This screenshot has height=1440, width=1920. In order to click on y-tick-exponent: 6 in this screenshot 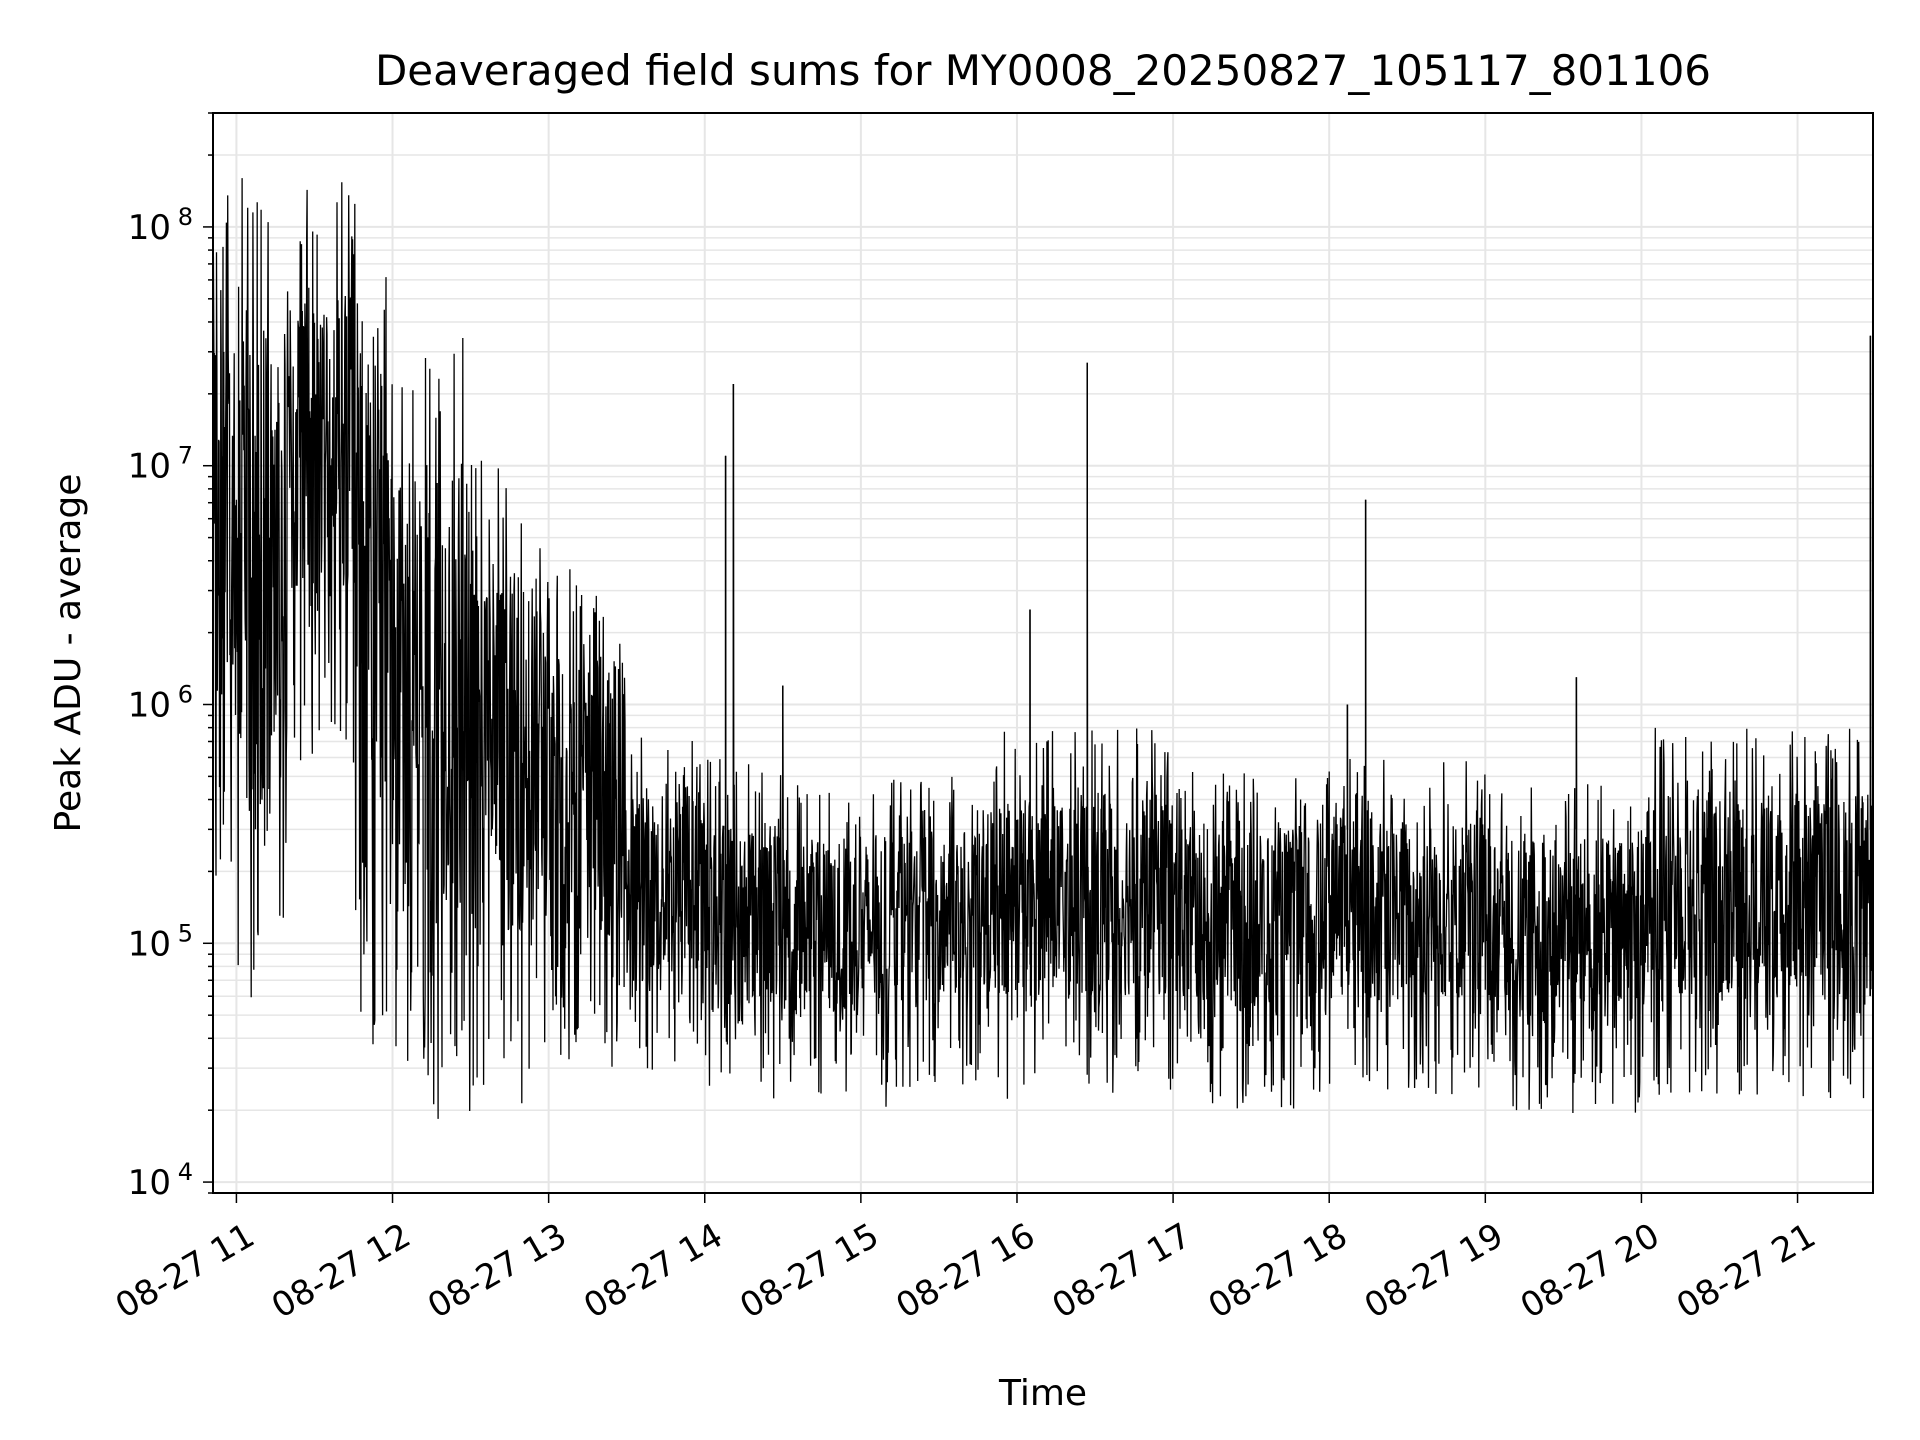, I will do `click(185, 695)`.